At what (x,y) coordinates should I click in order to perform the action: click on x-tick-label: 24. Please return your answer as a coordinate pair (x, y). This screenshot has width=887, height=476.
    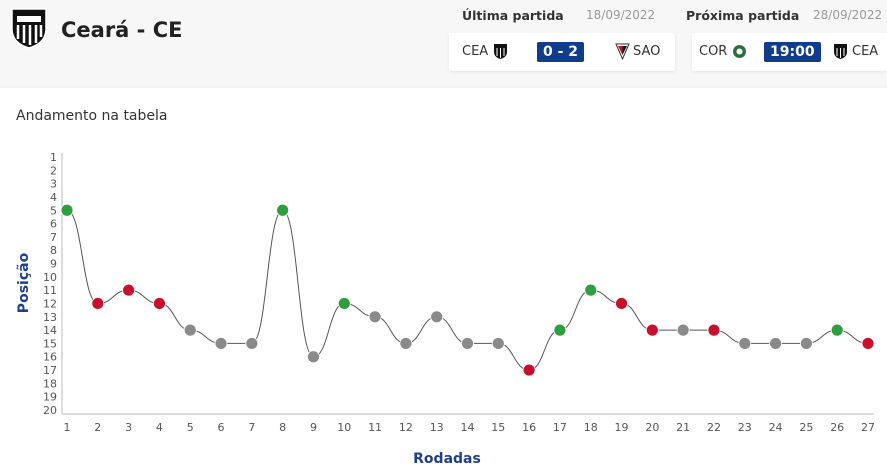
    Looking at the image, I should click on (776, 427).